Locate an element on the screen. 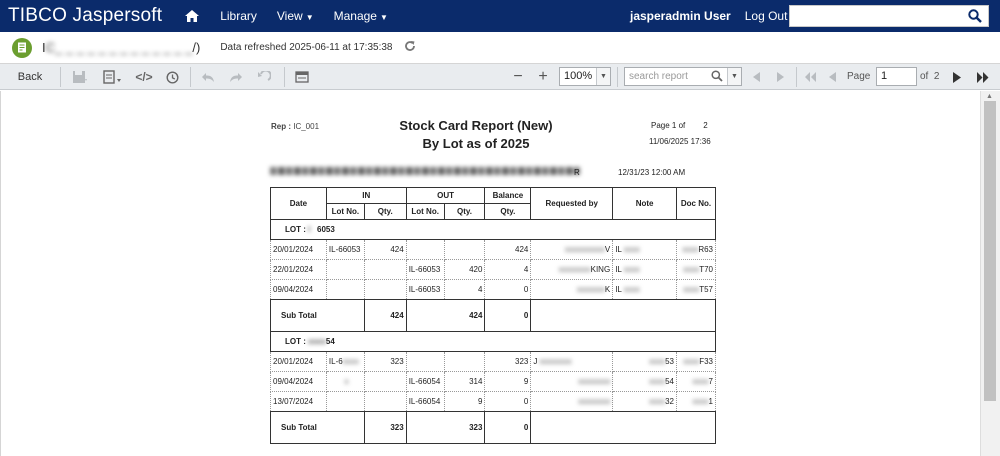 This screenshot has width=1000, height=456. current-user: jasperadmin User is located at coordinates (680, 16).